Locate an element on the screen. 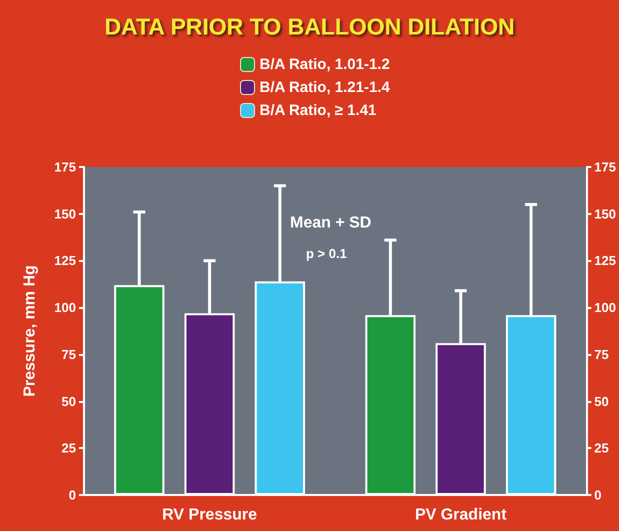  annotation: Mean + SD is located at coordinates (331, 223).